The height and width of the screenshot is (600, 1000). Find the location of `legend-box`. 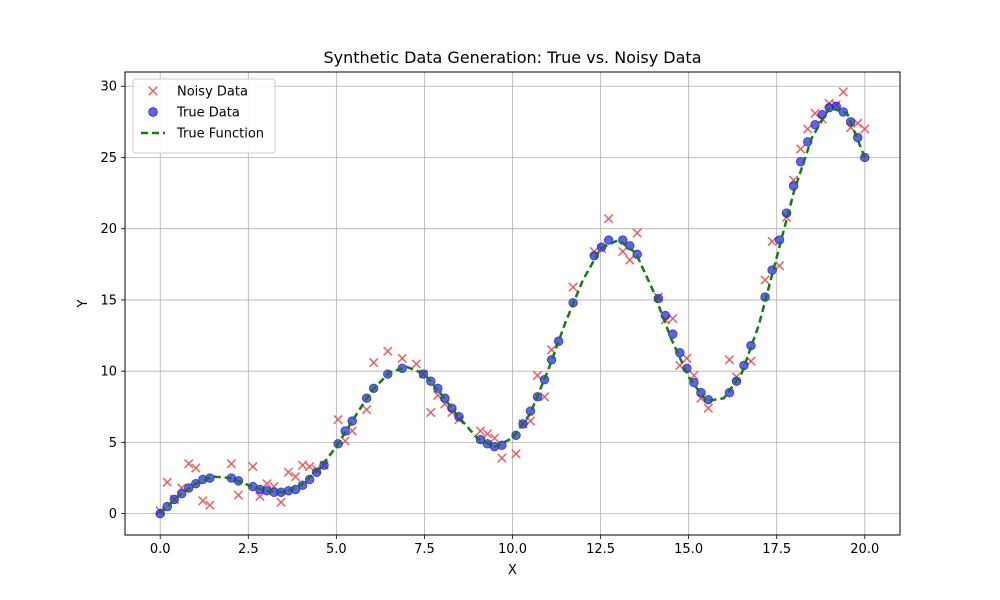

legend-box is located at coordinates (204, 116).